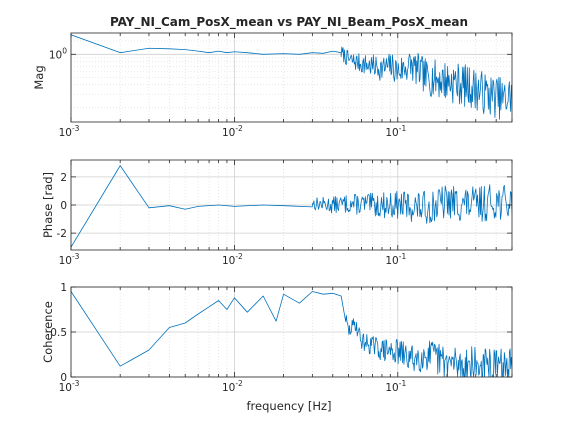  What do you see at coordinates (58, 333) in the screenshot?
I see `y-tick-label: 0.5` at bounding box center [58, 333].